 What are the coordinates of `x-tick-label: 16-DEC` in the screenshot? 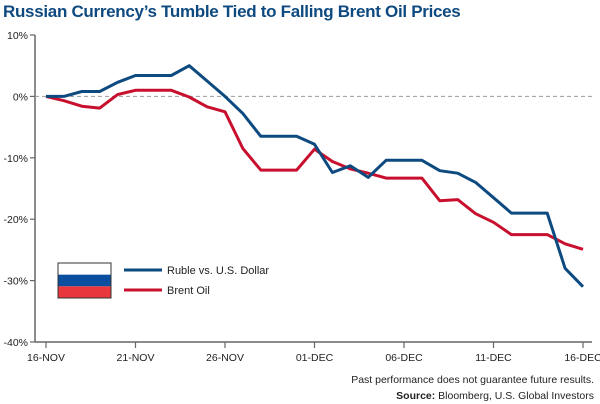 It's located at (582, 358).